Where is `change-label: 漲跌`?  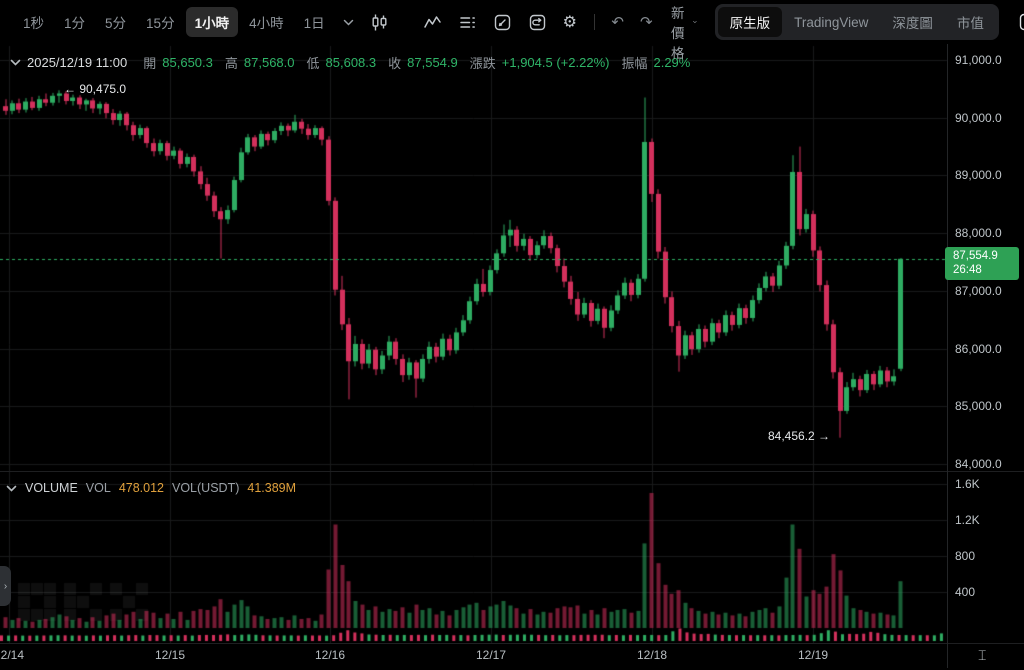 change-label: 漲跌 is located at coordinates (482, 63).